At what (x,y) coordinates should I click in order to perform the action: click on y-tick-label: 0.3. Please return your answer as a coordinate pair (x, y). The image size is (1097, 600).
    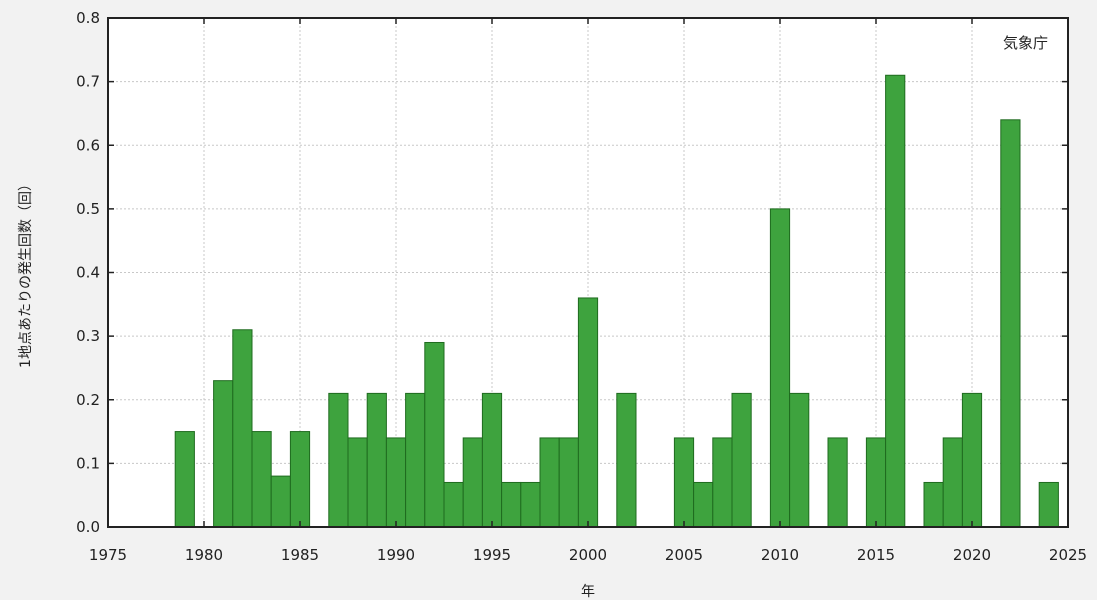
    Looking at the image, I should click on (88, 336).